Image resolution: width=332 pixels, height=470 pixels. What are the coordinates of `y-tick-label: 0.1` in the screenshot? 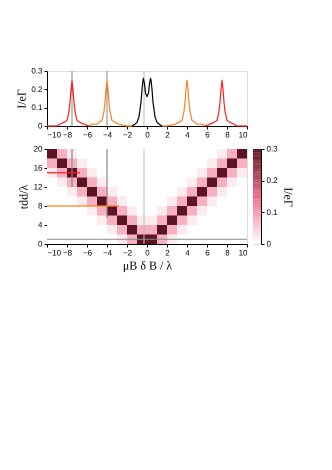 It's located at (37, 107).